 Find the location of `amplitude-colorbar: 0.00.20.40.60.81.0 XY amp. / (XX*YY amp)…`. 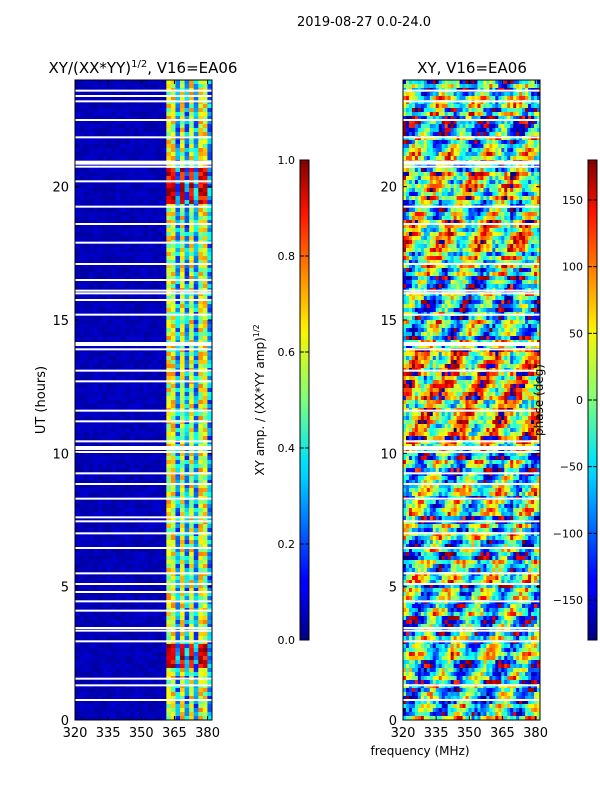

amplitude-colorbar: 0.00.20.40.60.81.0 XY amp. / (XX*YY amp)… is located at coordinates (281, 400).